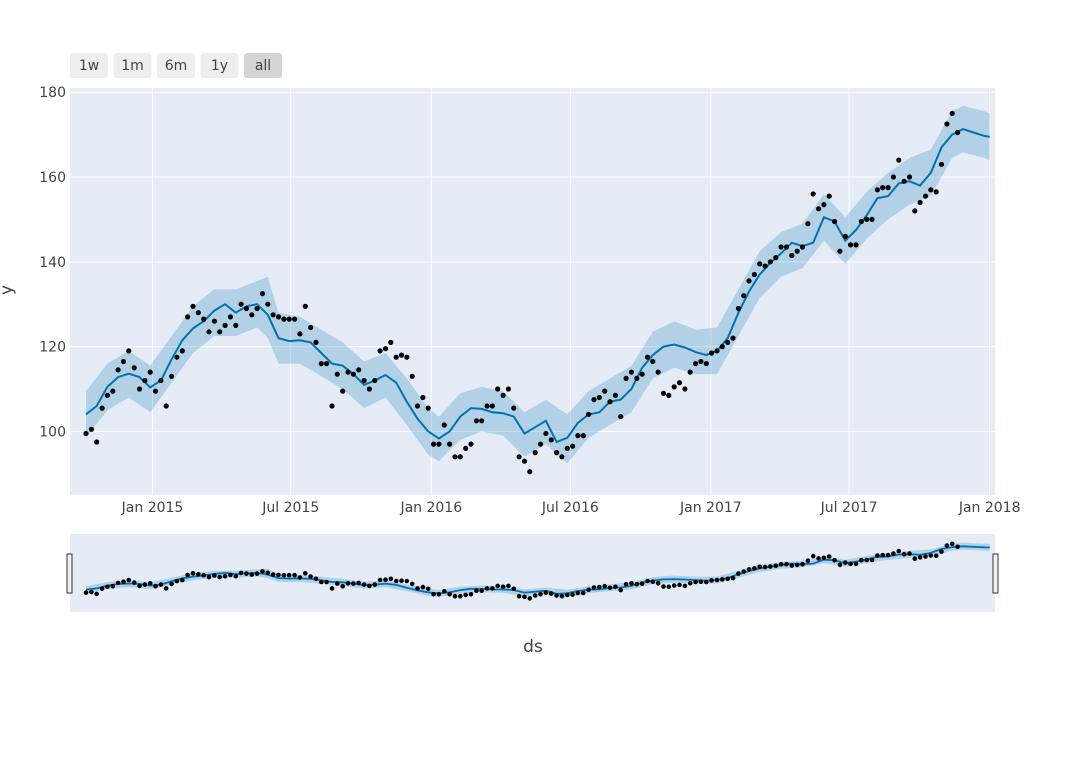 This screenshot has width=1080, height=768. Describe the element at coordinates (533, 647) in the screenshot. I see `x-axis-title: ds` at that location.